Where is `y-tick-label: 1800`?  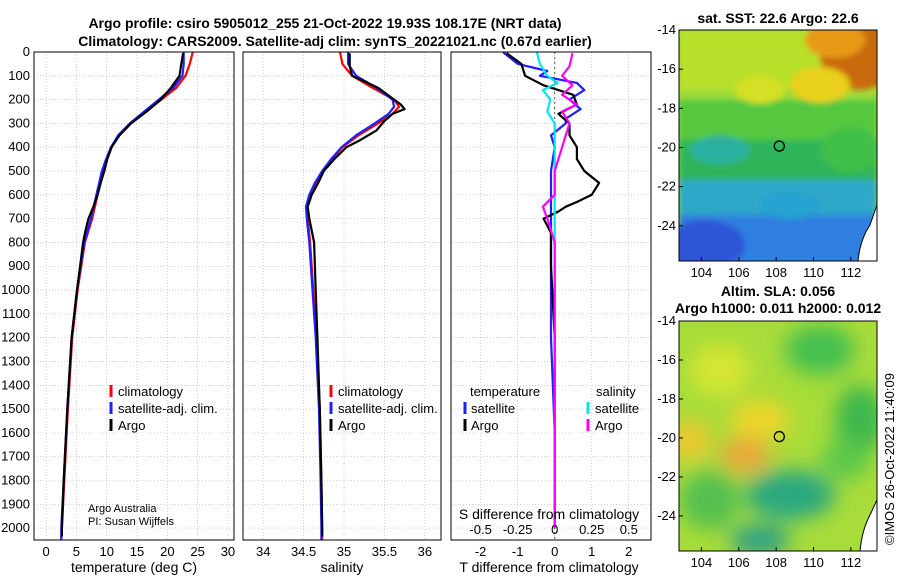 y-tick-label: 1800 is located at coordinates (15, 479).